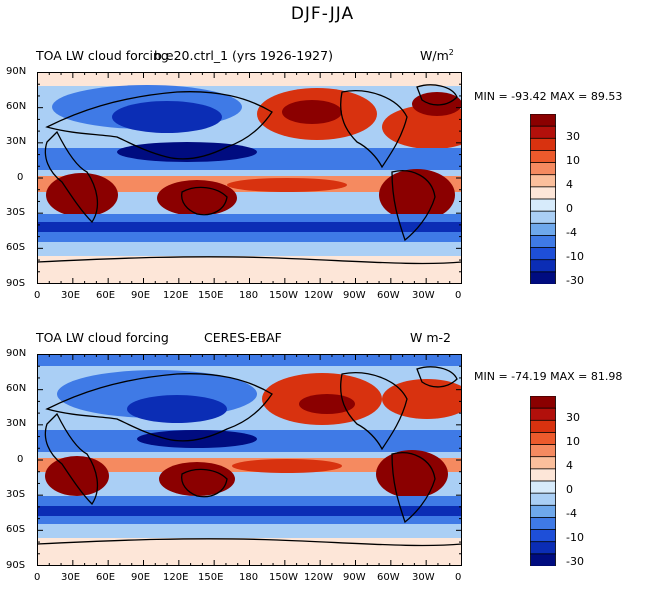 This screenshot has height=594, width=645. Describe the element at coordinates (249, 511) in the screenshot. I see `panel2-southern-deep-blue` at that location.